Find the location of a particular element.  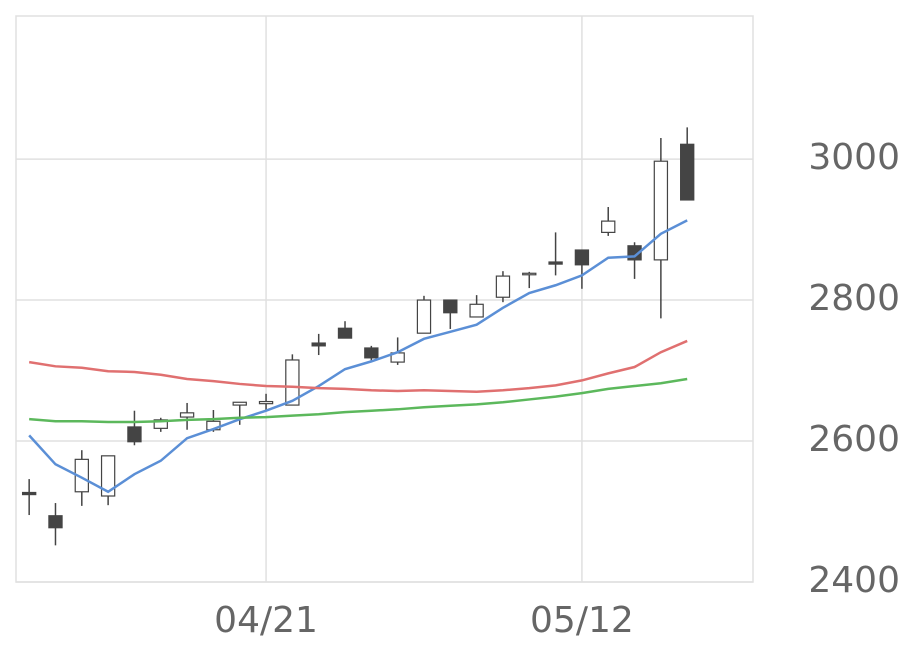

y-tick-label: 2600 is located at coordinates (854, 439).